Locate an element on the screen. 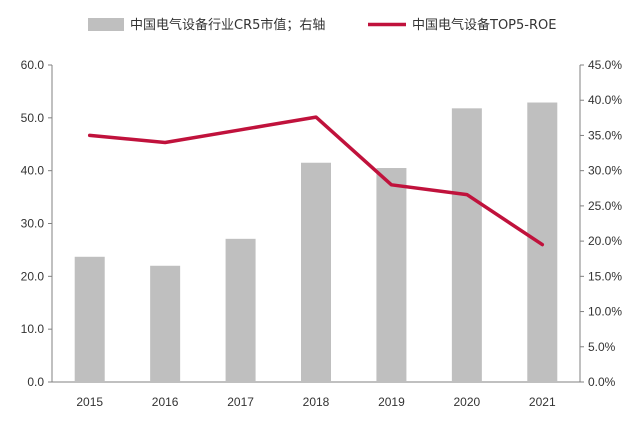  x-axis-ticks: 2015 2016 2017 2018 2019 2020 2021 is located at coordinates (316, 402).